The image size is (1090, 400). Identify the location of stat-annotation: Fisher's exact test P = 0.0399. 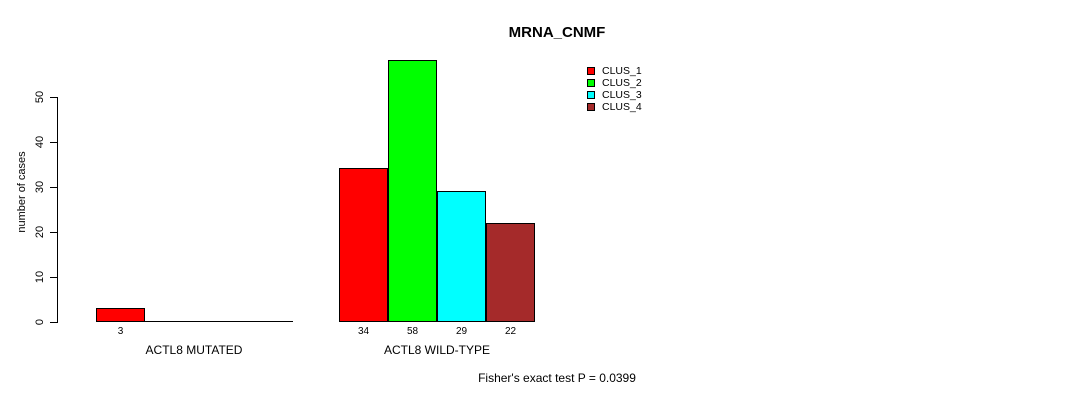
(557, 378).